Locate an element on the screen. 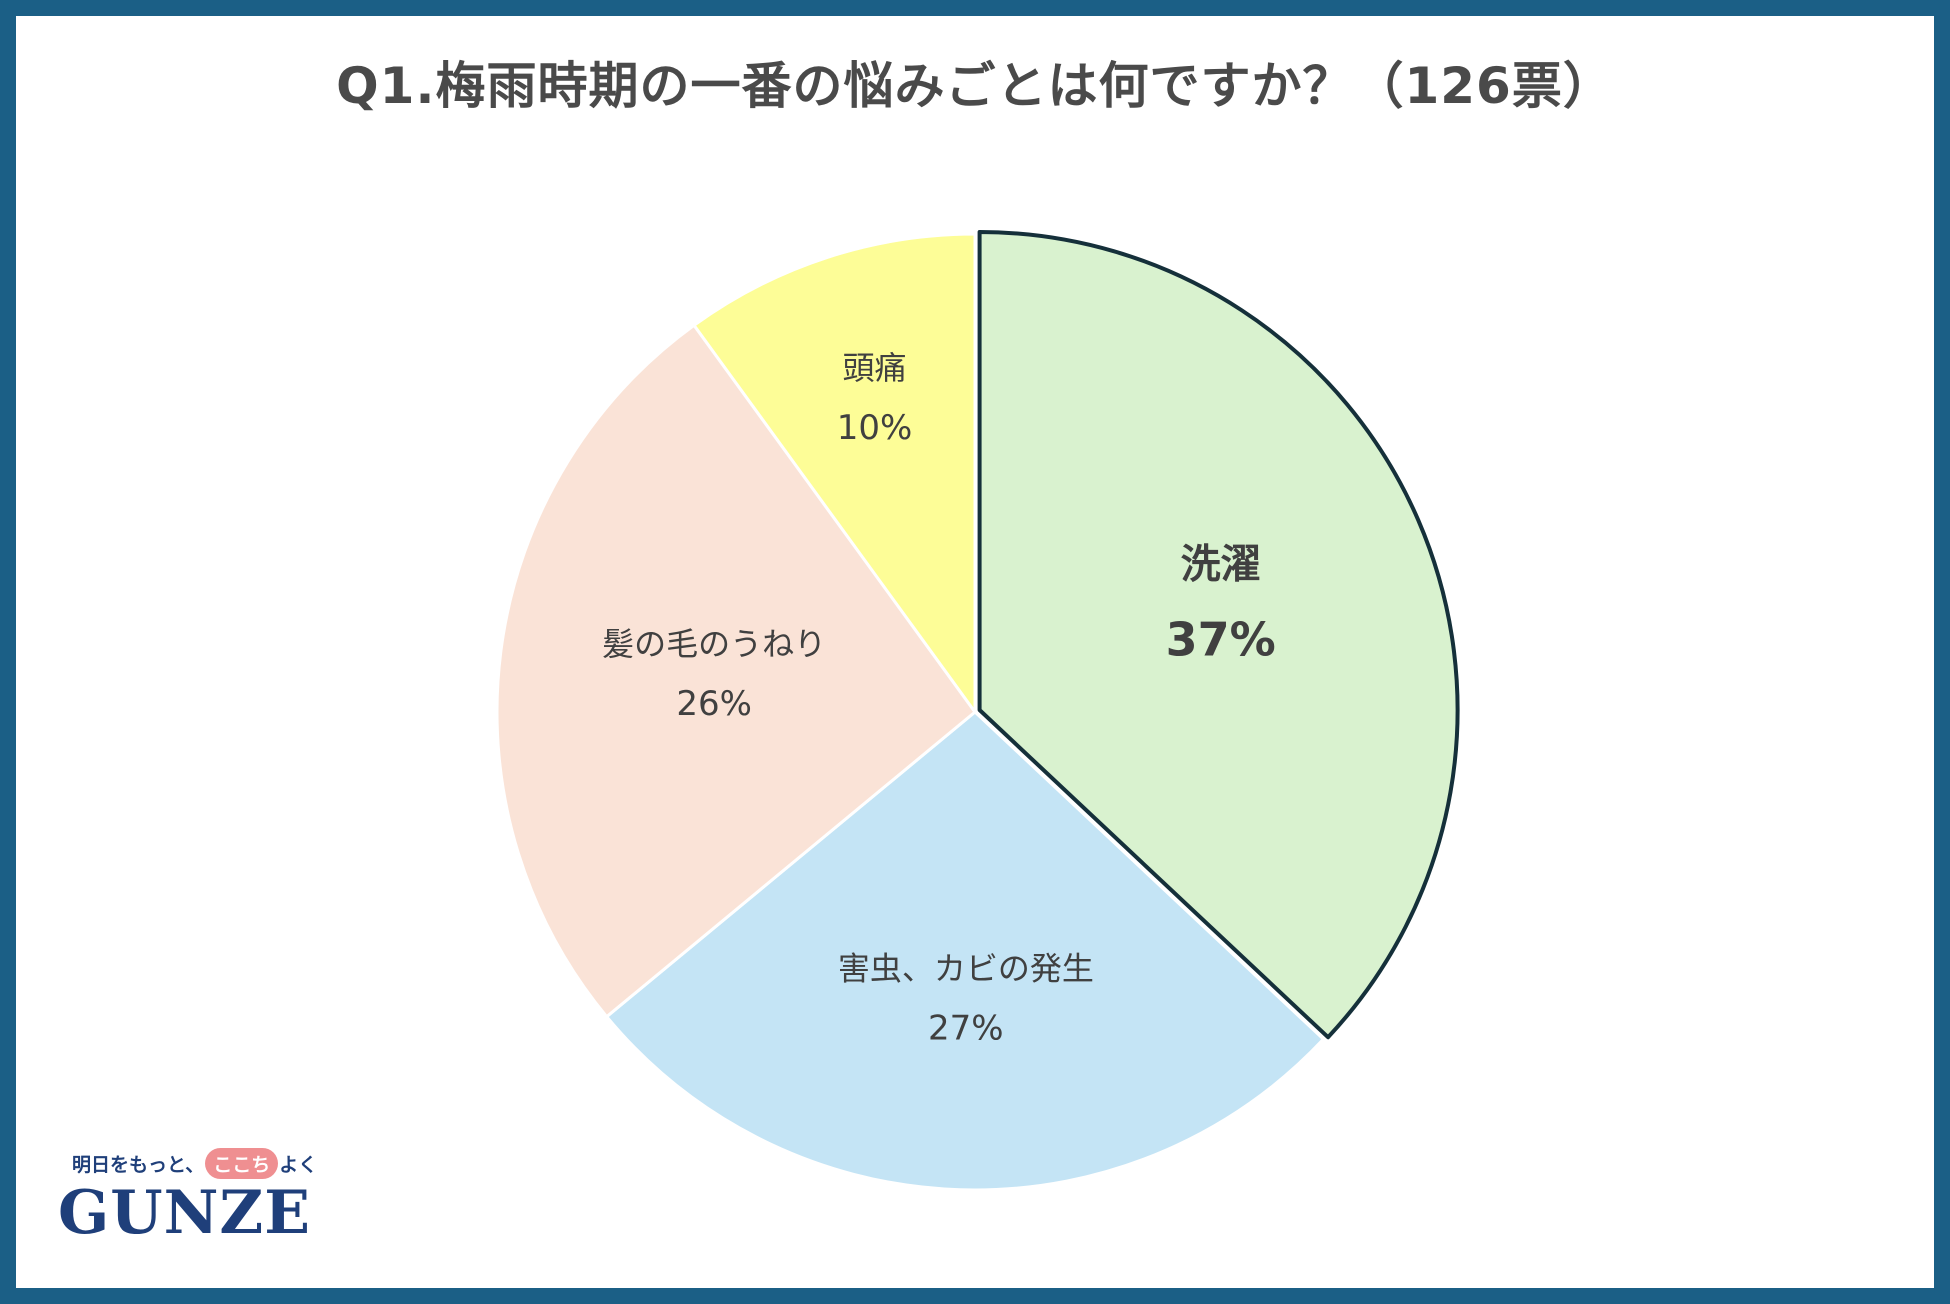 This screenshot has width=1950, height=1304. tagline-pre: 明日をもっと、 is located at coordinates (138, 1165).